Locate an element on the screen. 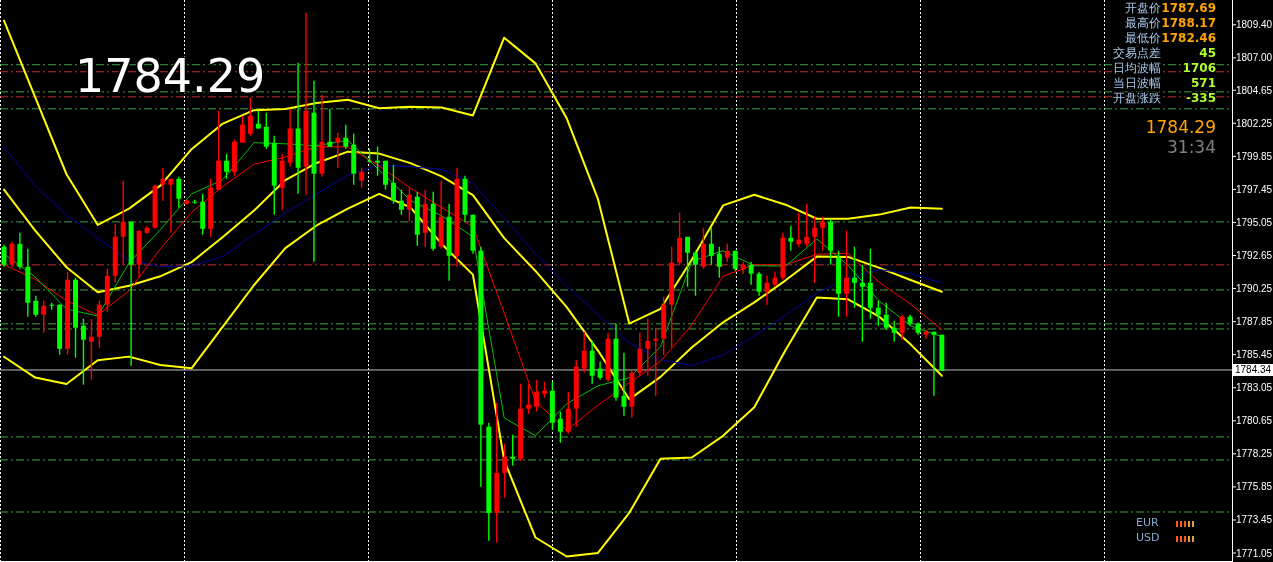  y-tick-label: 1807.00 is located at coordinates (1254, 58).